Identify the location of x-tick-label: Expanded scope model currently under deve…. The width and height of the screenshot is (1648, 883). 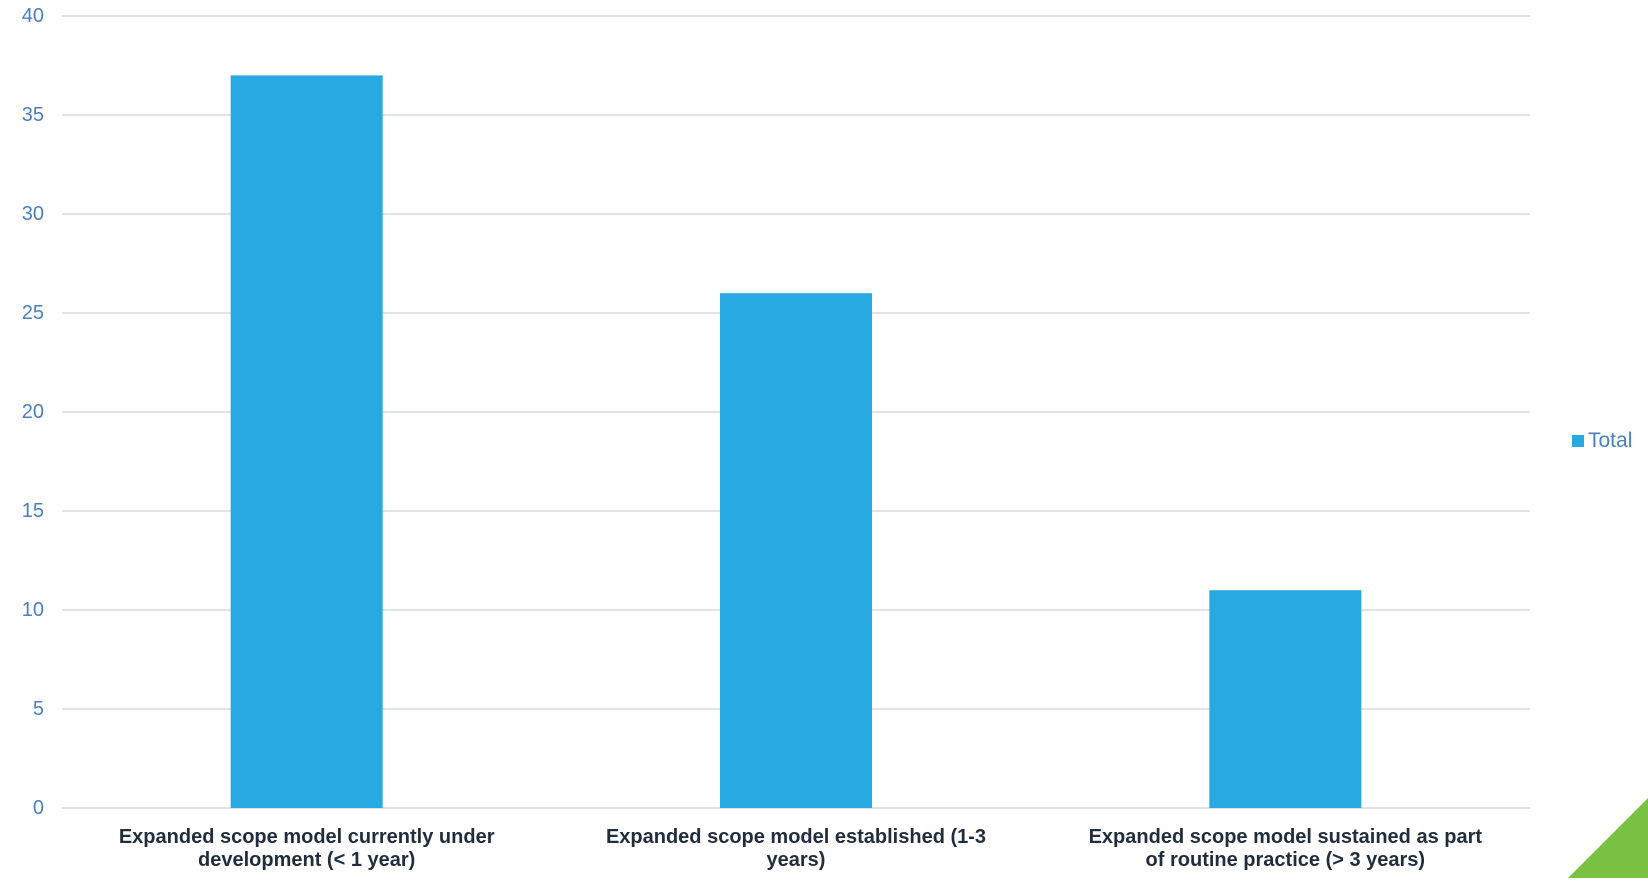
(307, 849).